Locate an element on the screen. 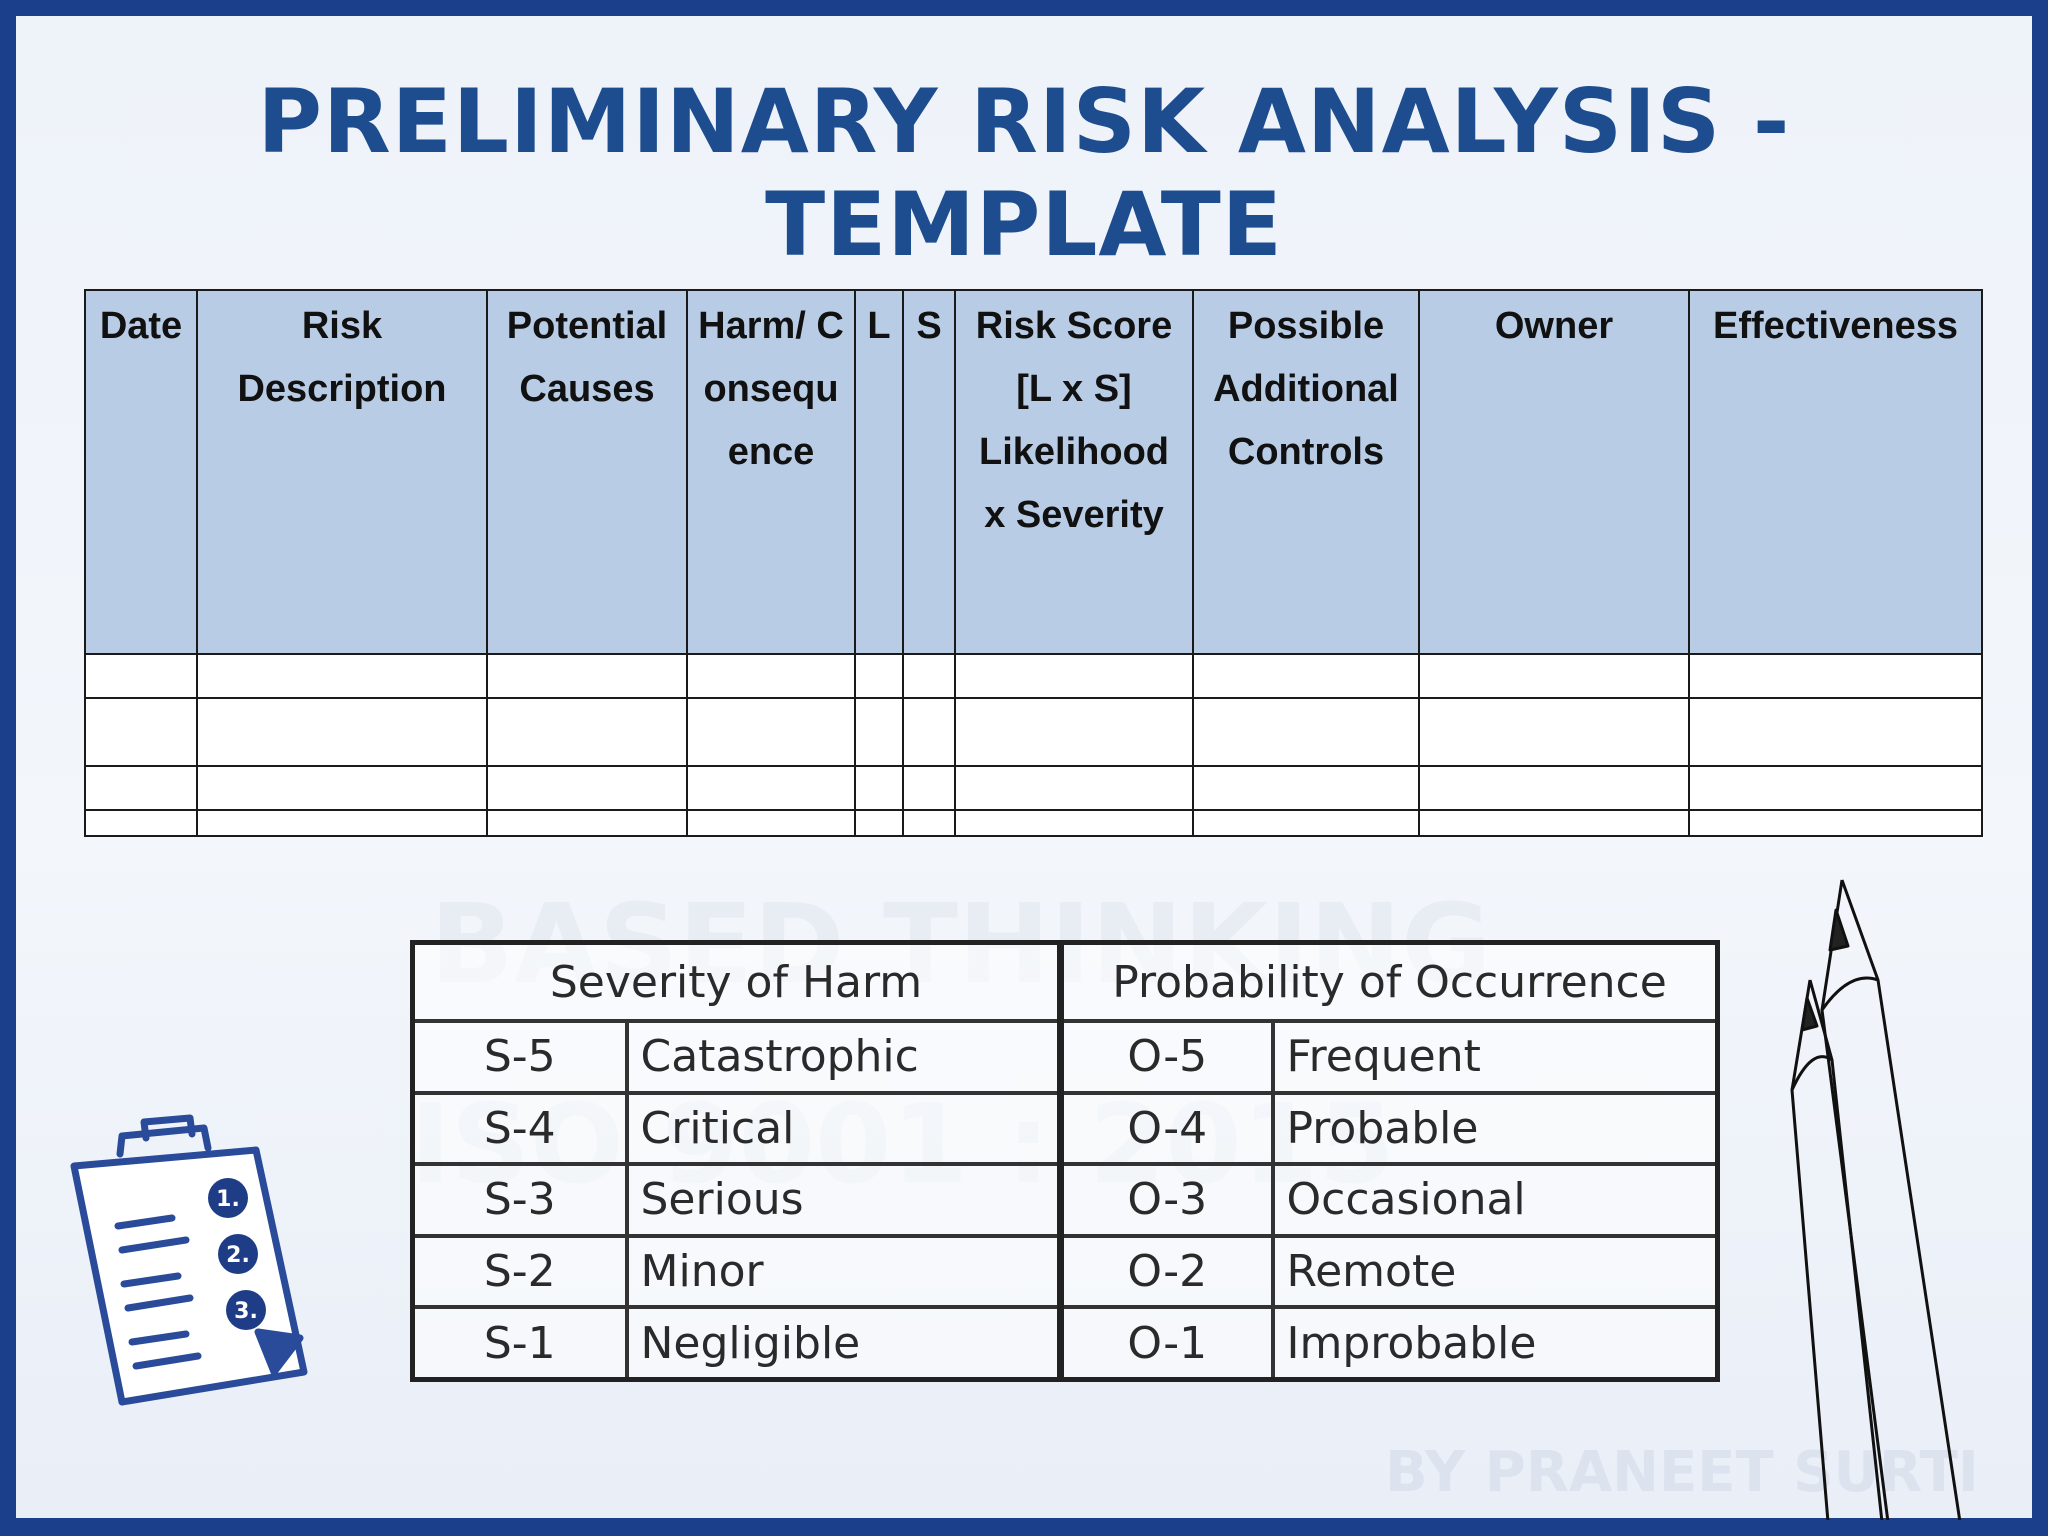 The width and height of the screenshot is (2048, 1536). header-effectiveness: Effectiveness is located at coordinates (1835, 472).